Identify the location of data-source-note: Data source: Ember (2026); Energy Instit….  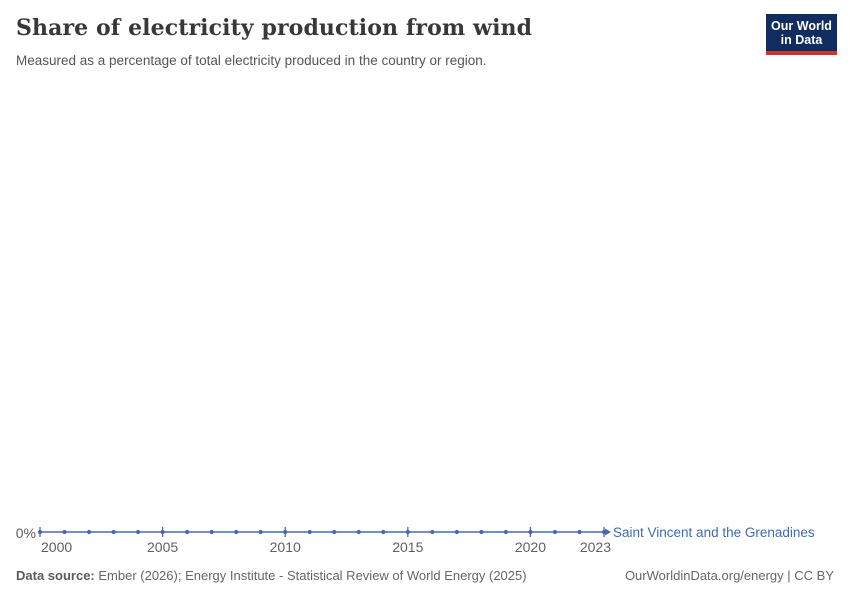
(271, 576).